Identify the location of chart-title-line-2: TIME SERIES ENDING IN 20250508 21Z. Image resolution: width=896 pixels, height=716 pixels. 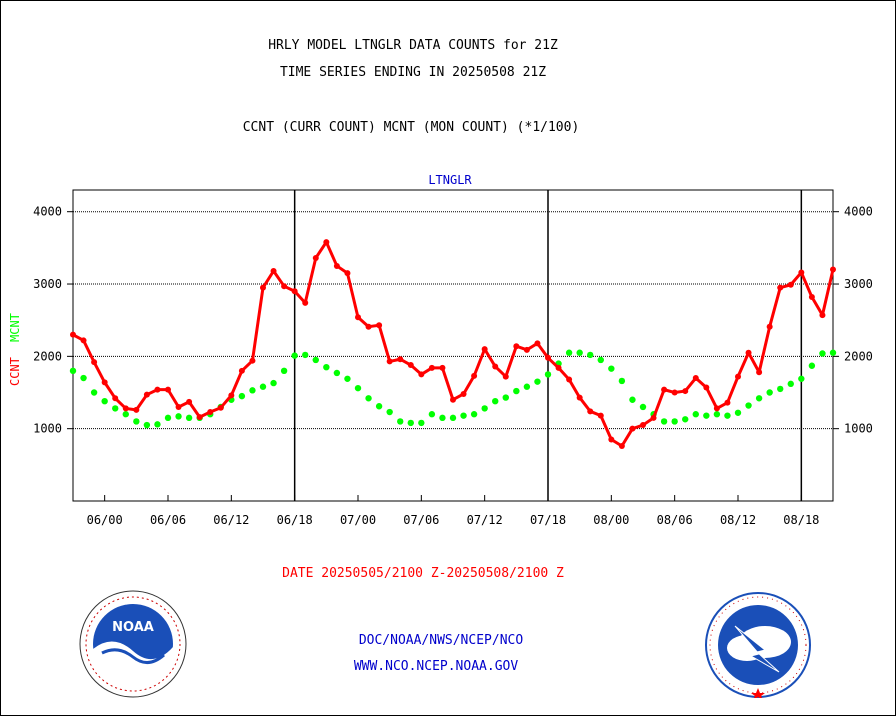
(413, 72).